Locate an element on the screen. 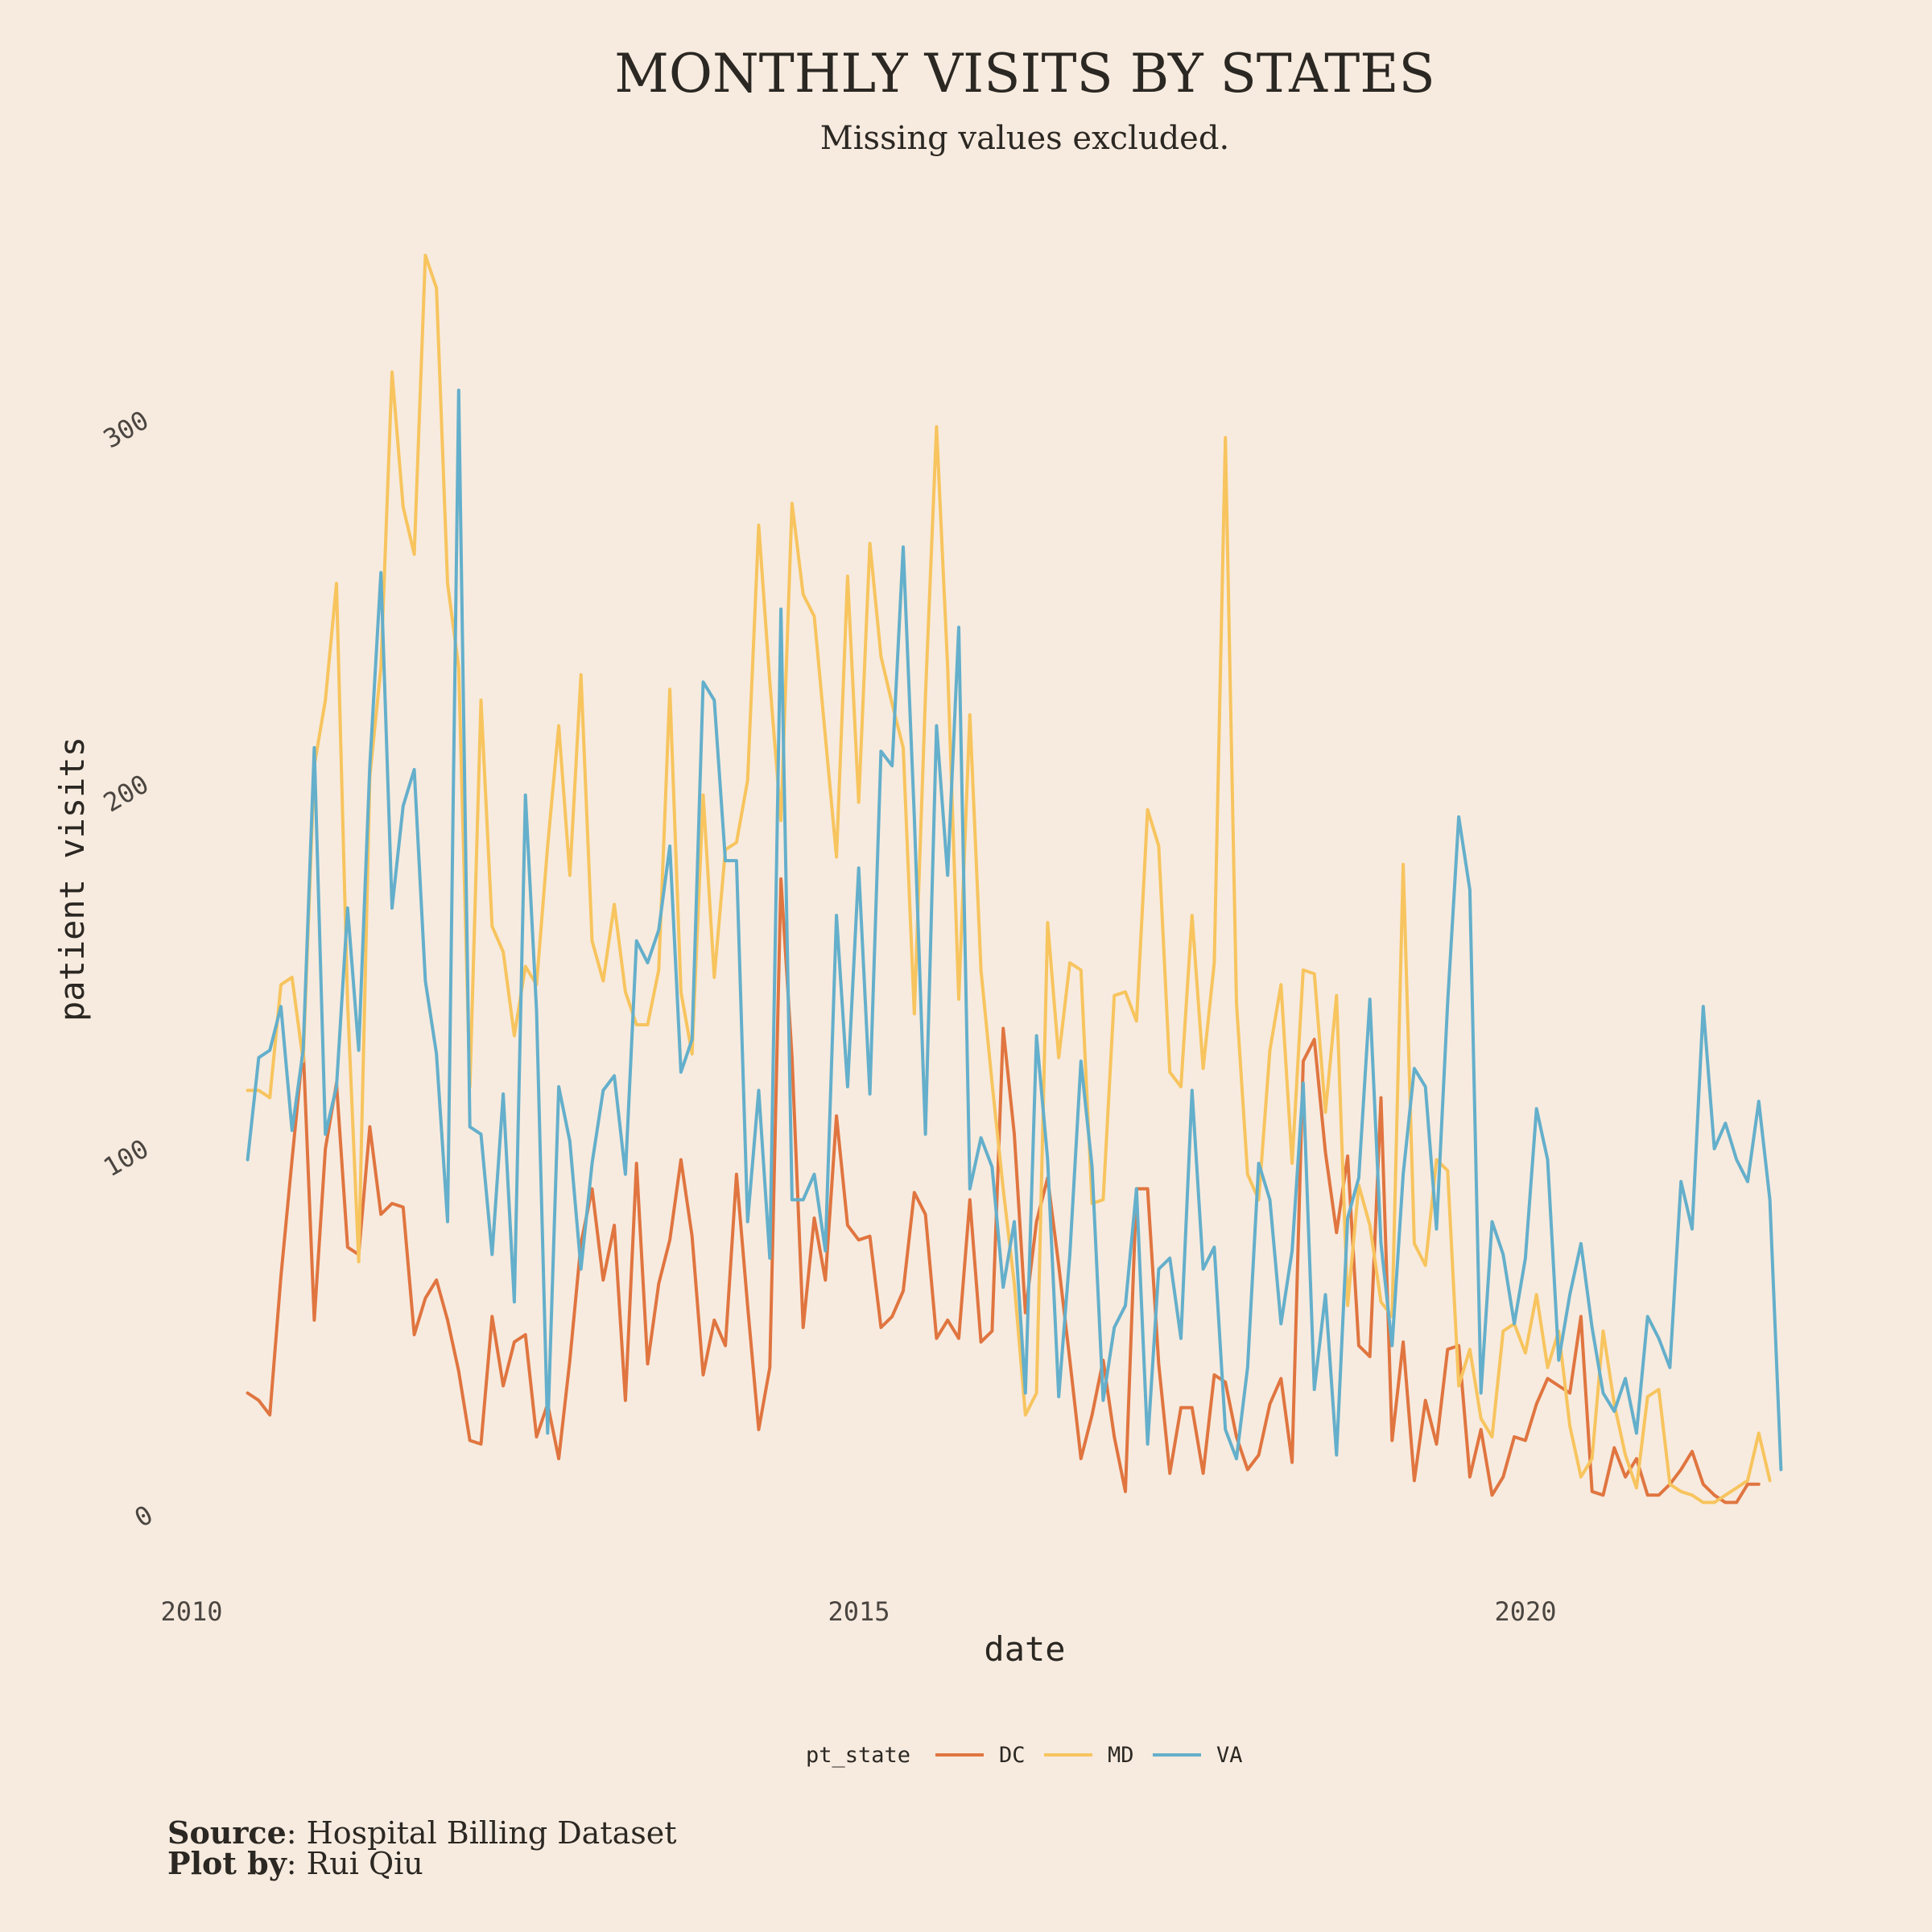  caption-source: Source: Hospital Billing Dataset is located at coordinates (422, 1832).